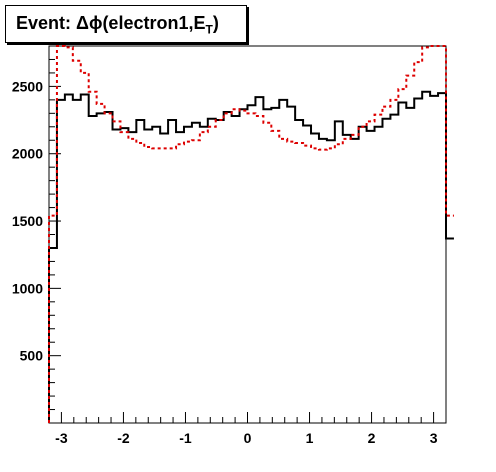 Image resolution: width=496 pixels, height=472 pixels. I want to click on x-tick-label: 0, so click(248, 438).